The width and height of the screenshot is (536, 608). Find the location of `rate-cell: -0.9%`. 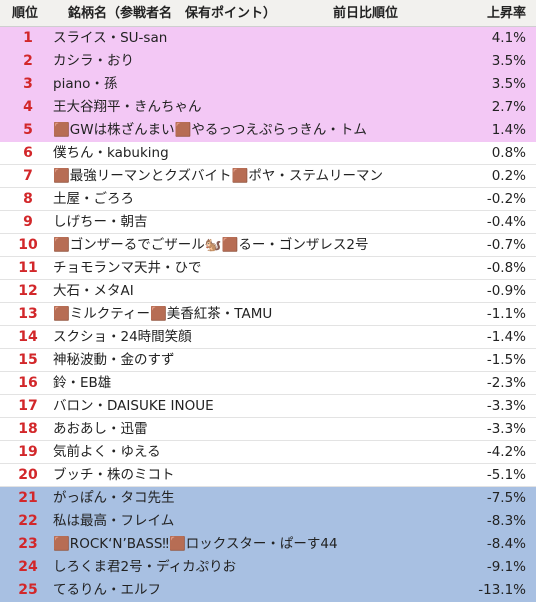

rate-cell: -0.9% is located at coordinates (506, 291).